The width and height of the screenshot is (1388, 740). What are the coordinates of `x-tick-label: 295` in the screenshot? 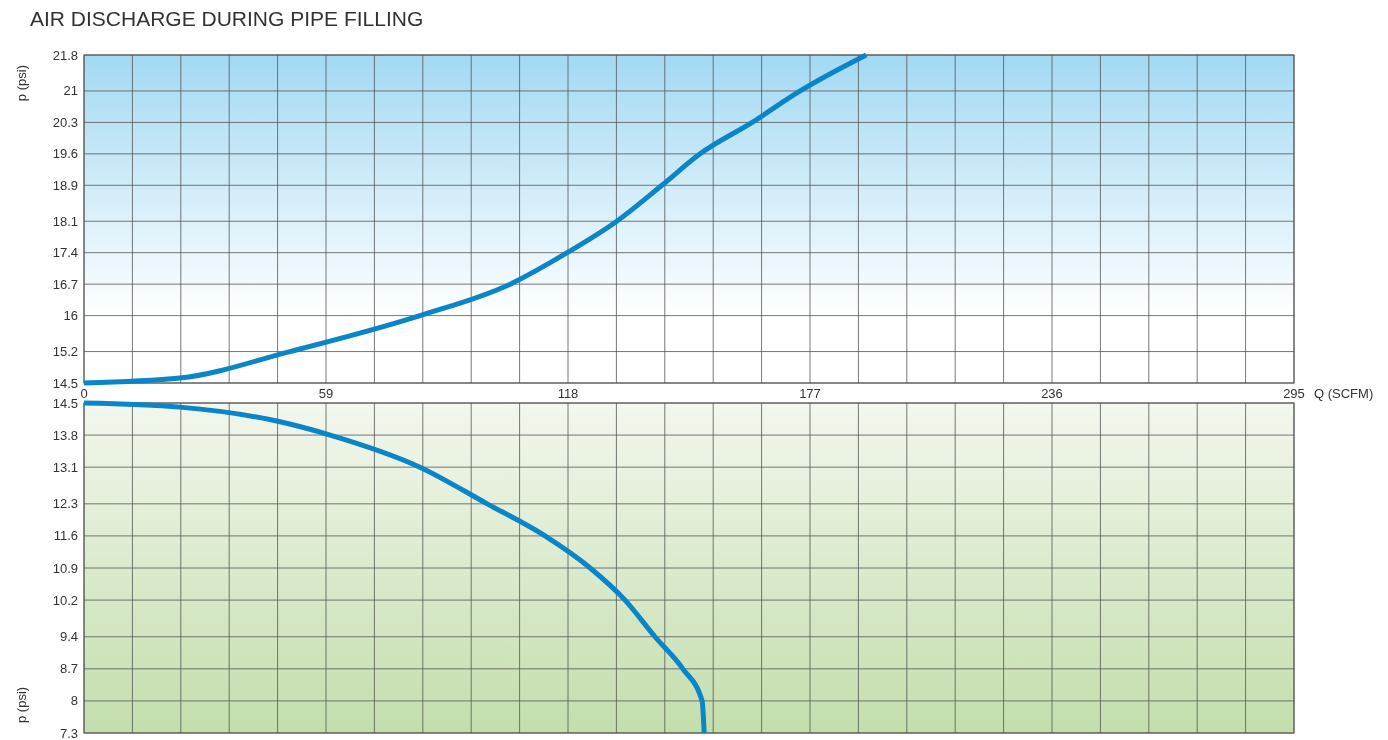 It's located at (1294, 393).